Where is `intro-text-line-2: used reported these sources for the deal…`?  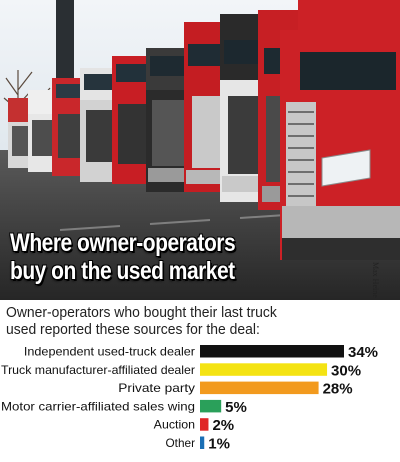 intro-text-line-2: used reported these sources for the deal… is located at coordinates (133, 330).